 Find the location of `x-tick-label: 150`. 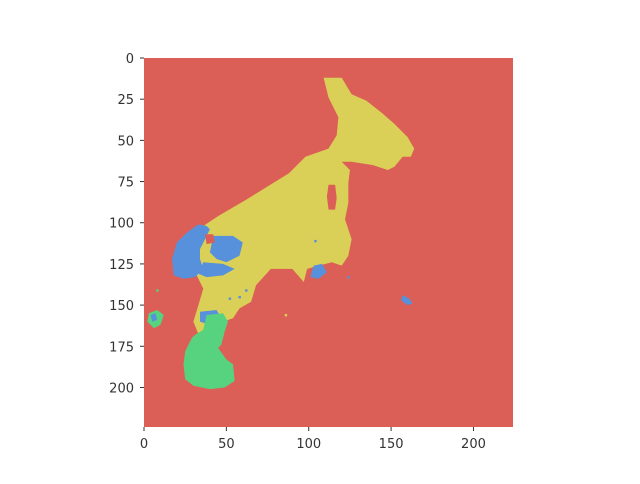

x-tick-label: 150 is located at coordinates (391, 444).